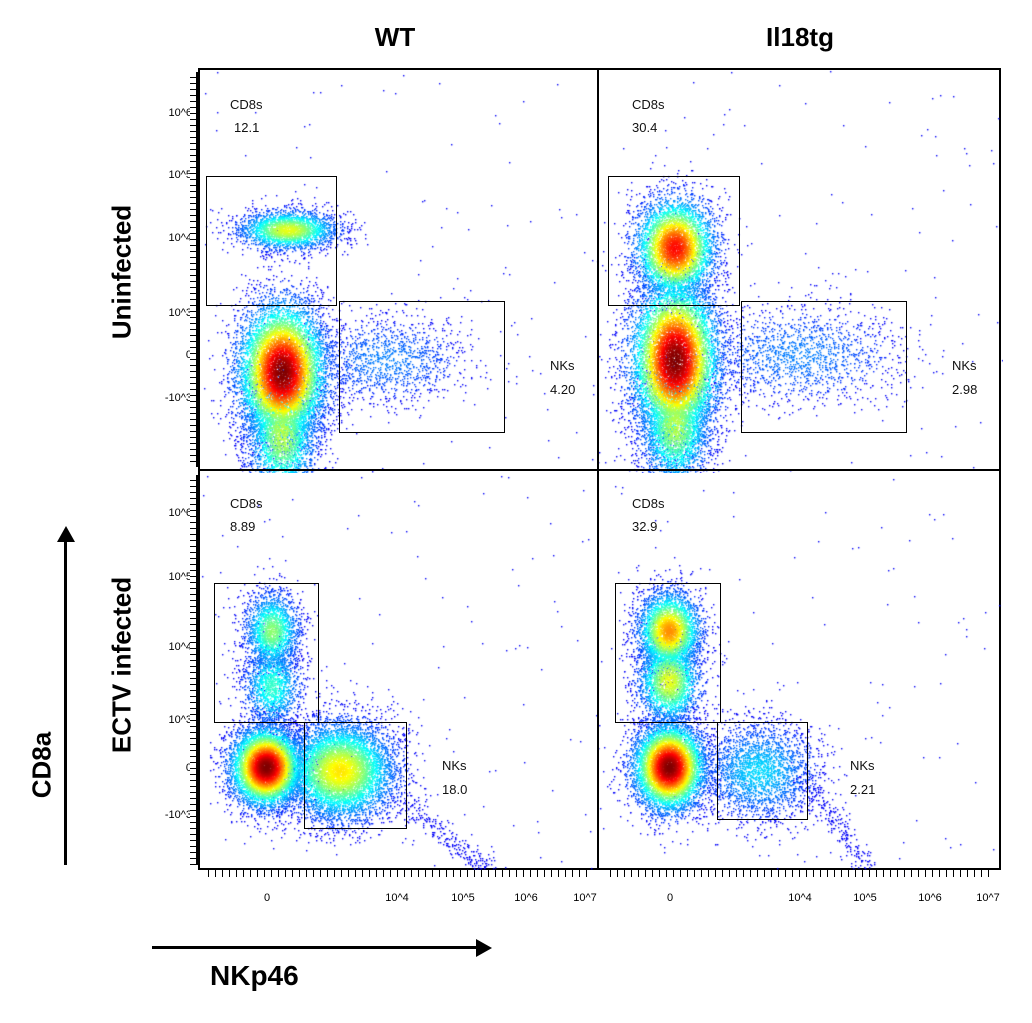 This screenshot has height=1023, width=1032. Describe the element at coordinates (800, 37) in the screenshot. I see `column-title-il18tg: Il18tg` at that location.